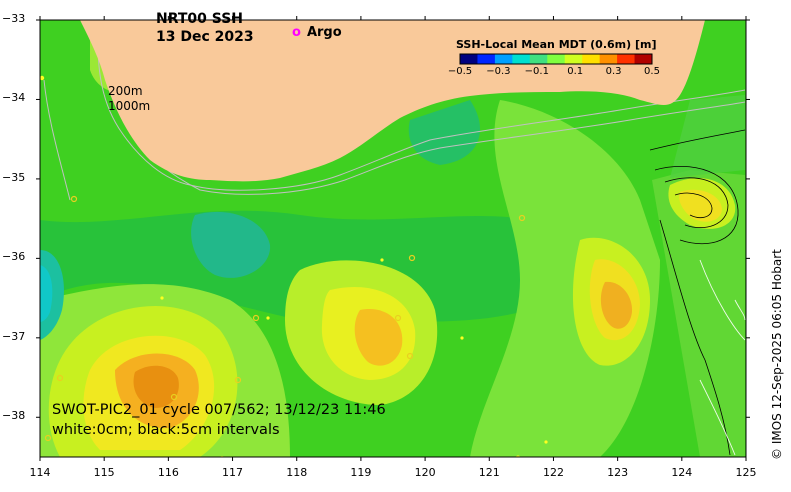  I want to click on map-title: NRT00 SSH 13 Dec 2023, so click(205, 28).